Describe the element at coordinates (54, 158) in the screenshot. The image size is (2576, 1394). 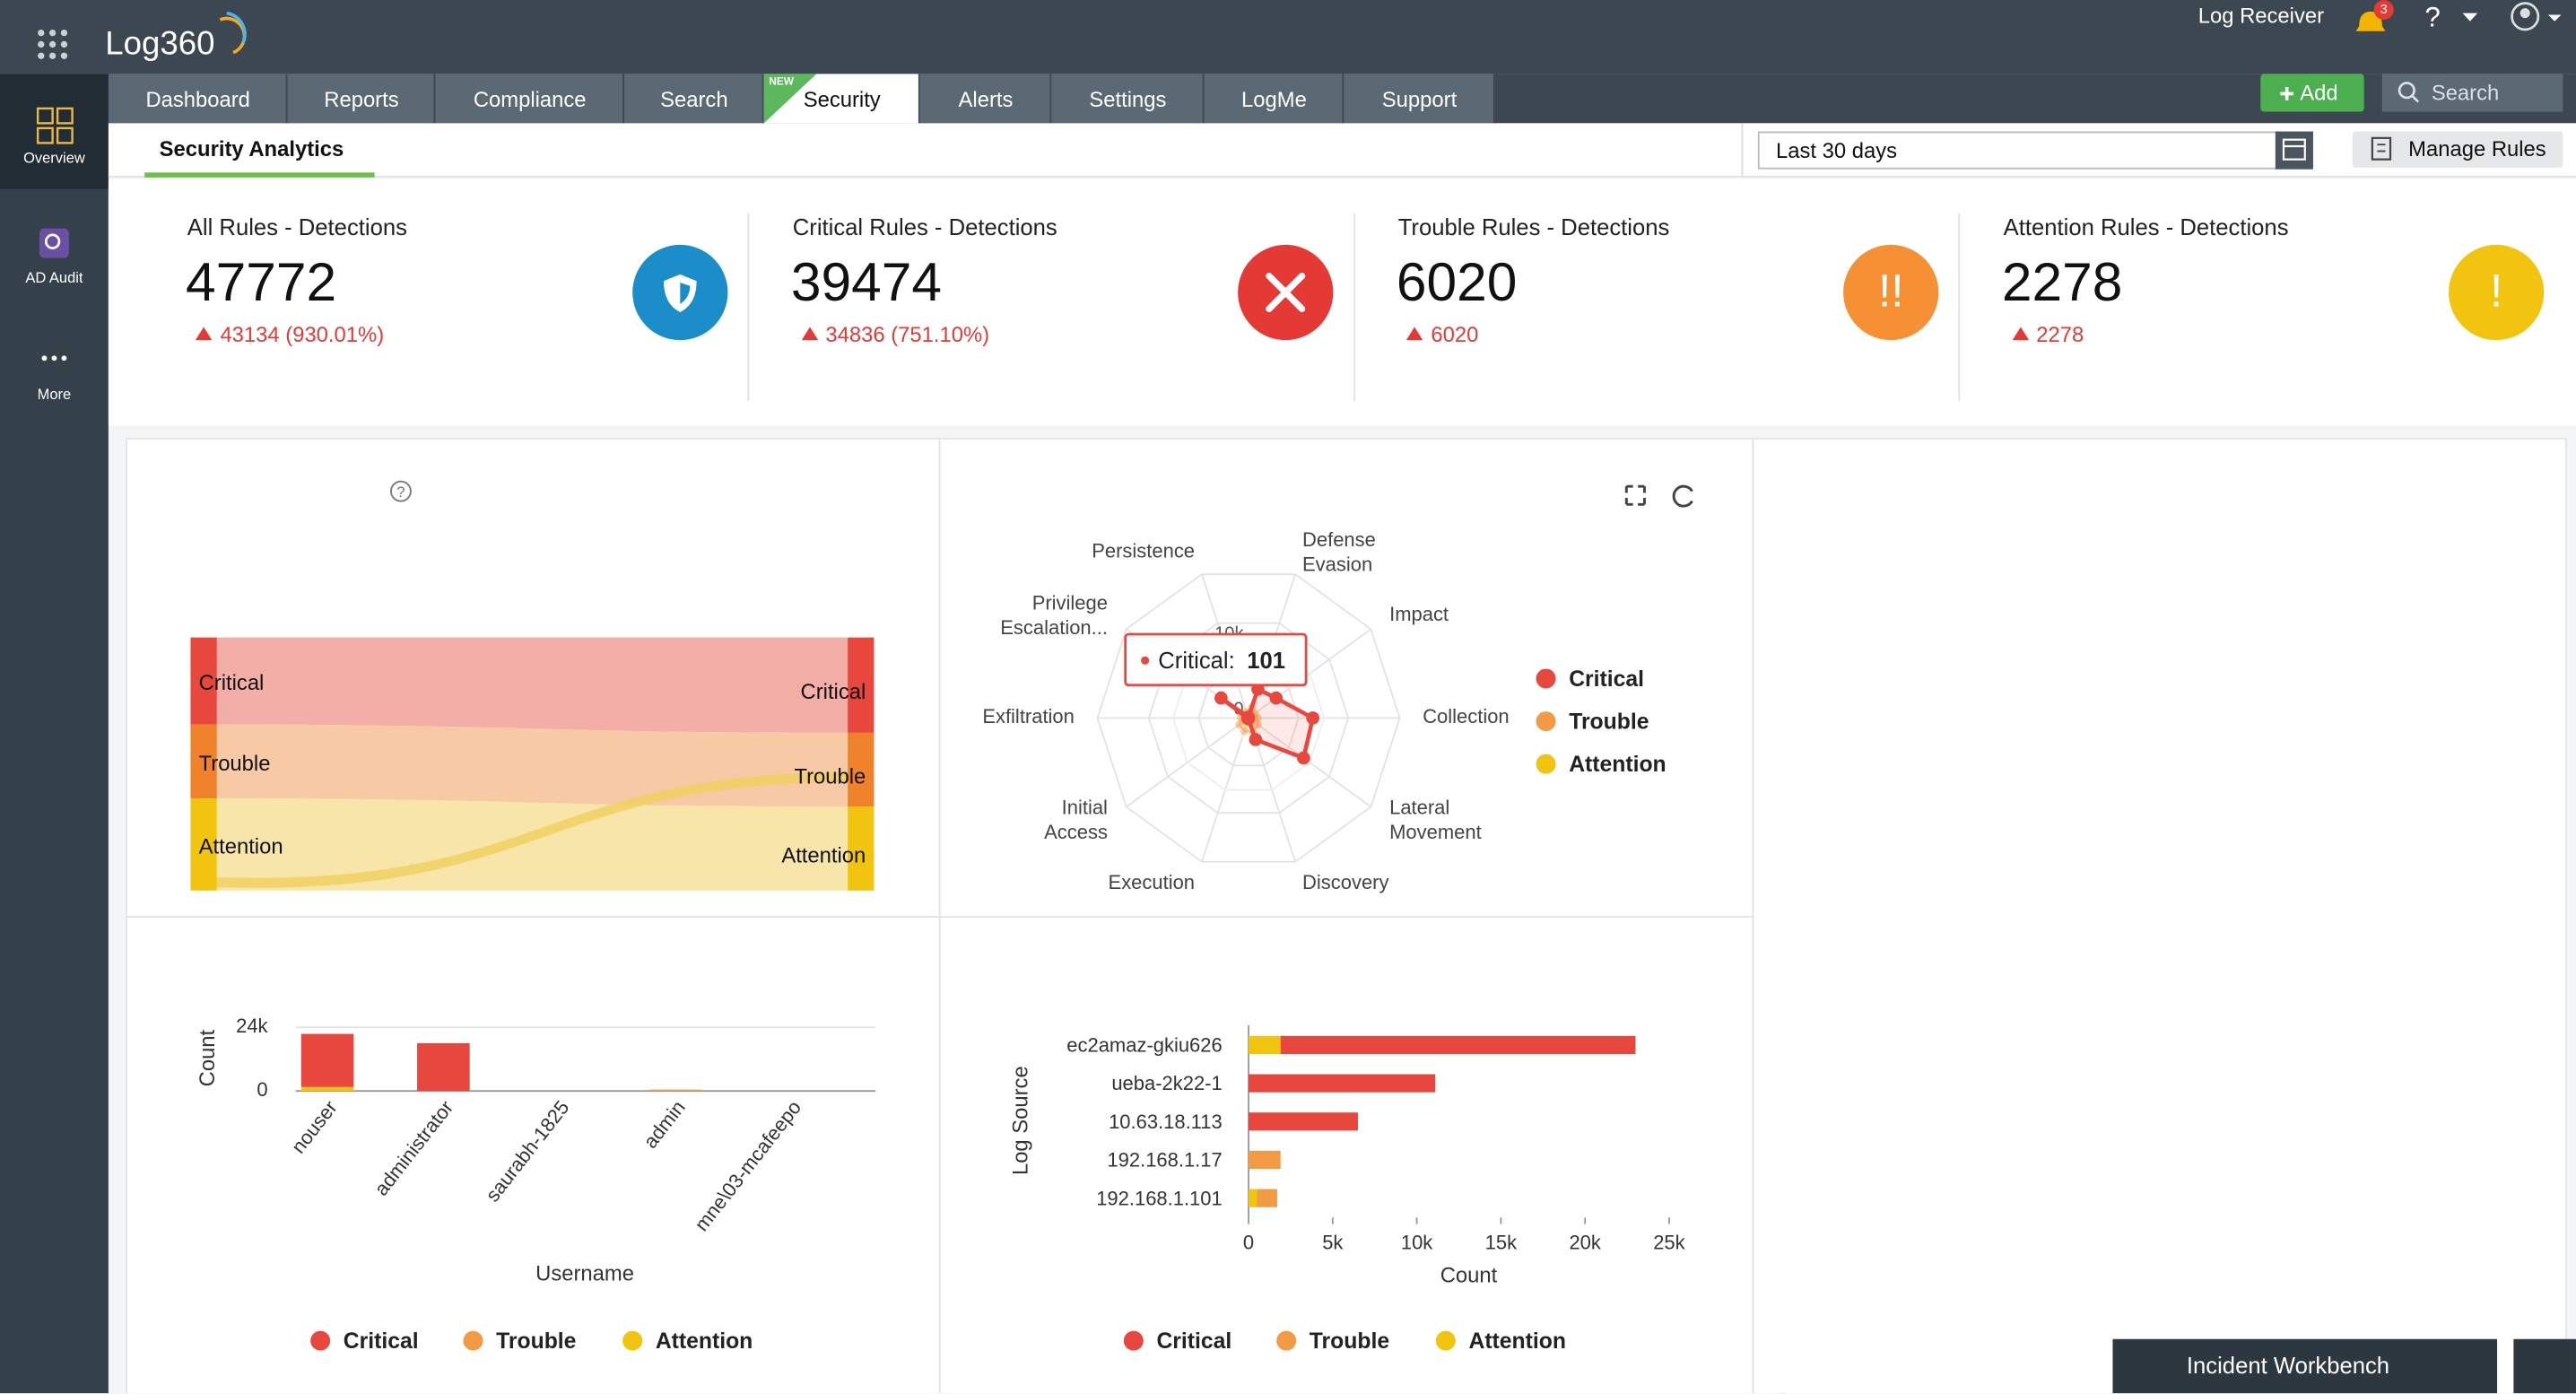
I see `sidebar-item: Overview` at that location.